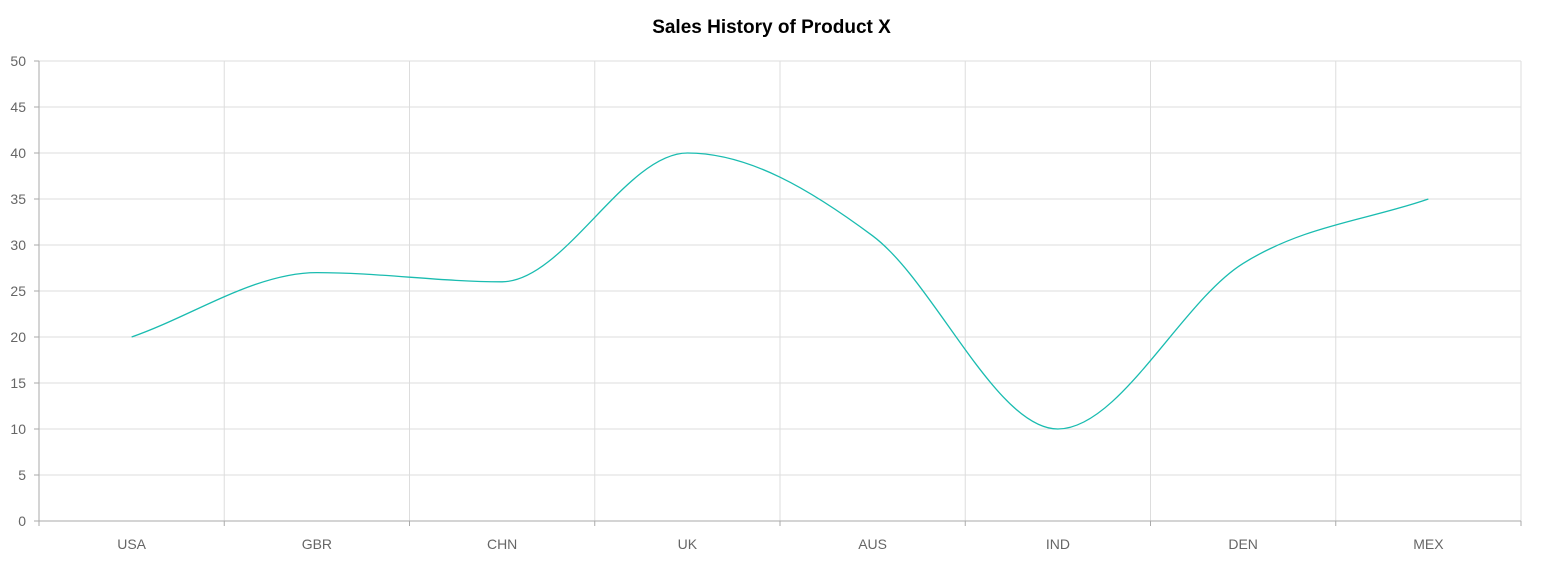  Describe the element at coordinates (317, 544) in the screenshot. I see `x-tick-label: GBR` at that location.